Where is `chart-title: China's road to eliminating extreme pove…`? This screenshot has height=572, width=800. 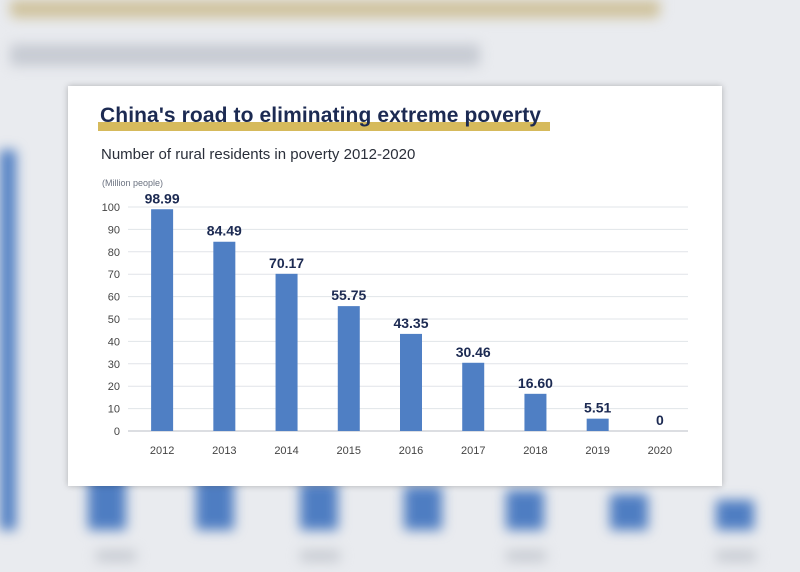 chart-title: China's road to eliminating extreme pove… is located at coordinates (321, 115).